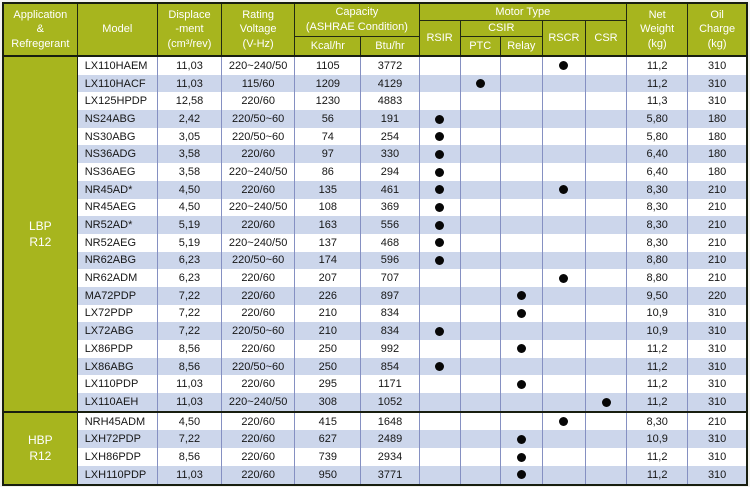 The image size is (750, 487). Describe the element at coordinates (328, 46) in the screenshot. I see `col-header-kcal: Kcal/hr` at that location.